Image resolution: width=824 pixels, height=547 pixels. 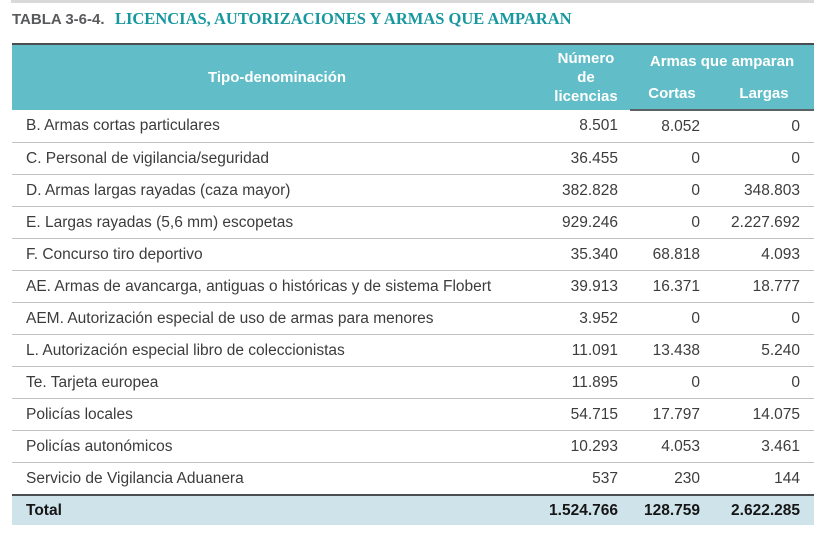 What do you see at coordinates (58, 19) in the screenshot?
I see `table-number-label: TABLA 3-6-4.` at bounding box center [58, 19].